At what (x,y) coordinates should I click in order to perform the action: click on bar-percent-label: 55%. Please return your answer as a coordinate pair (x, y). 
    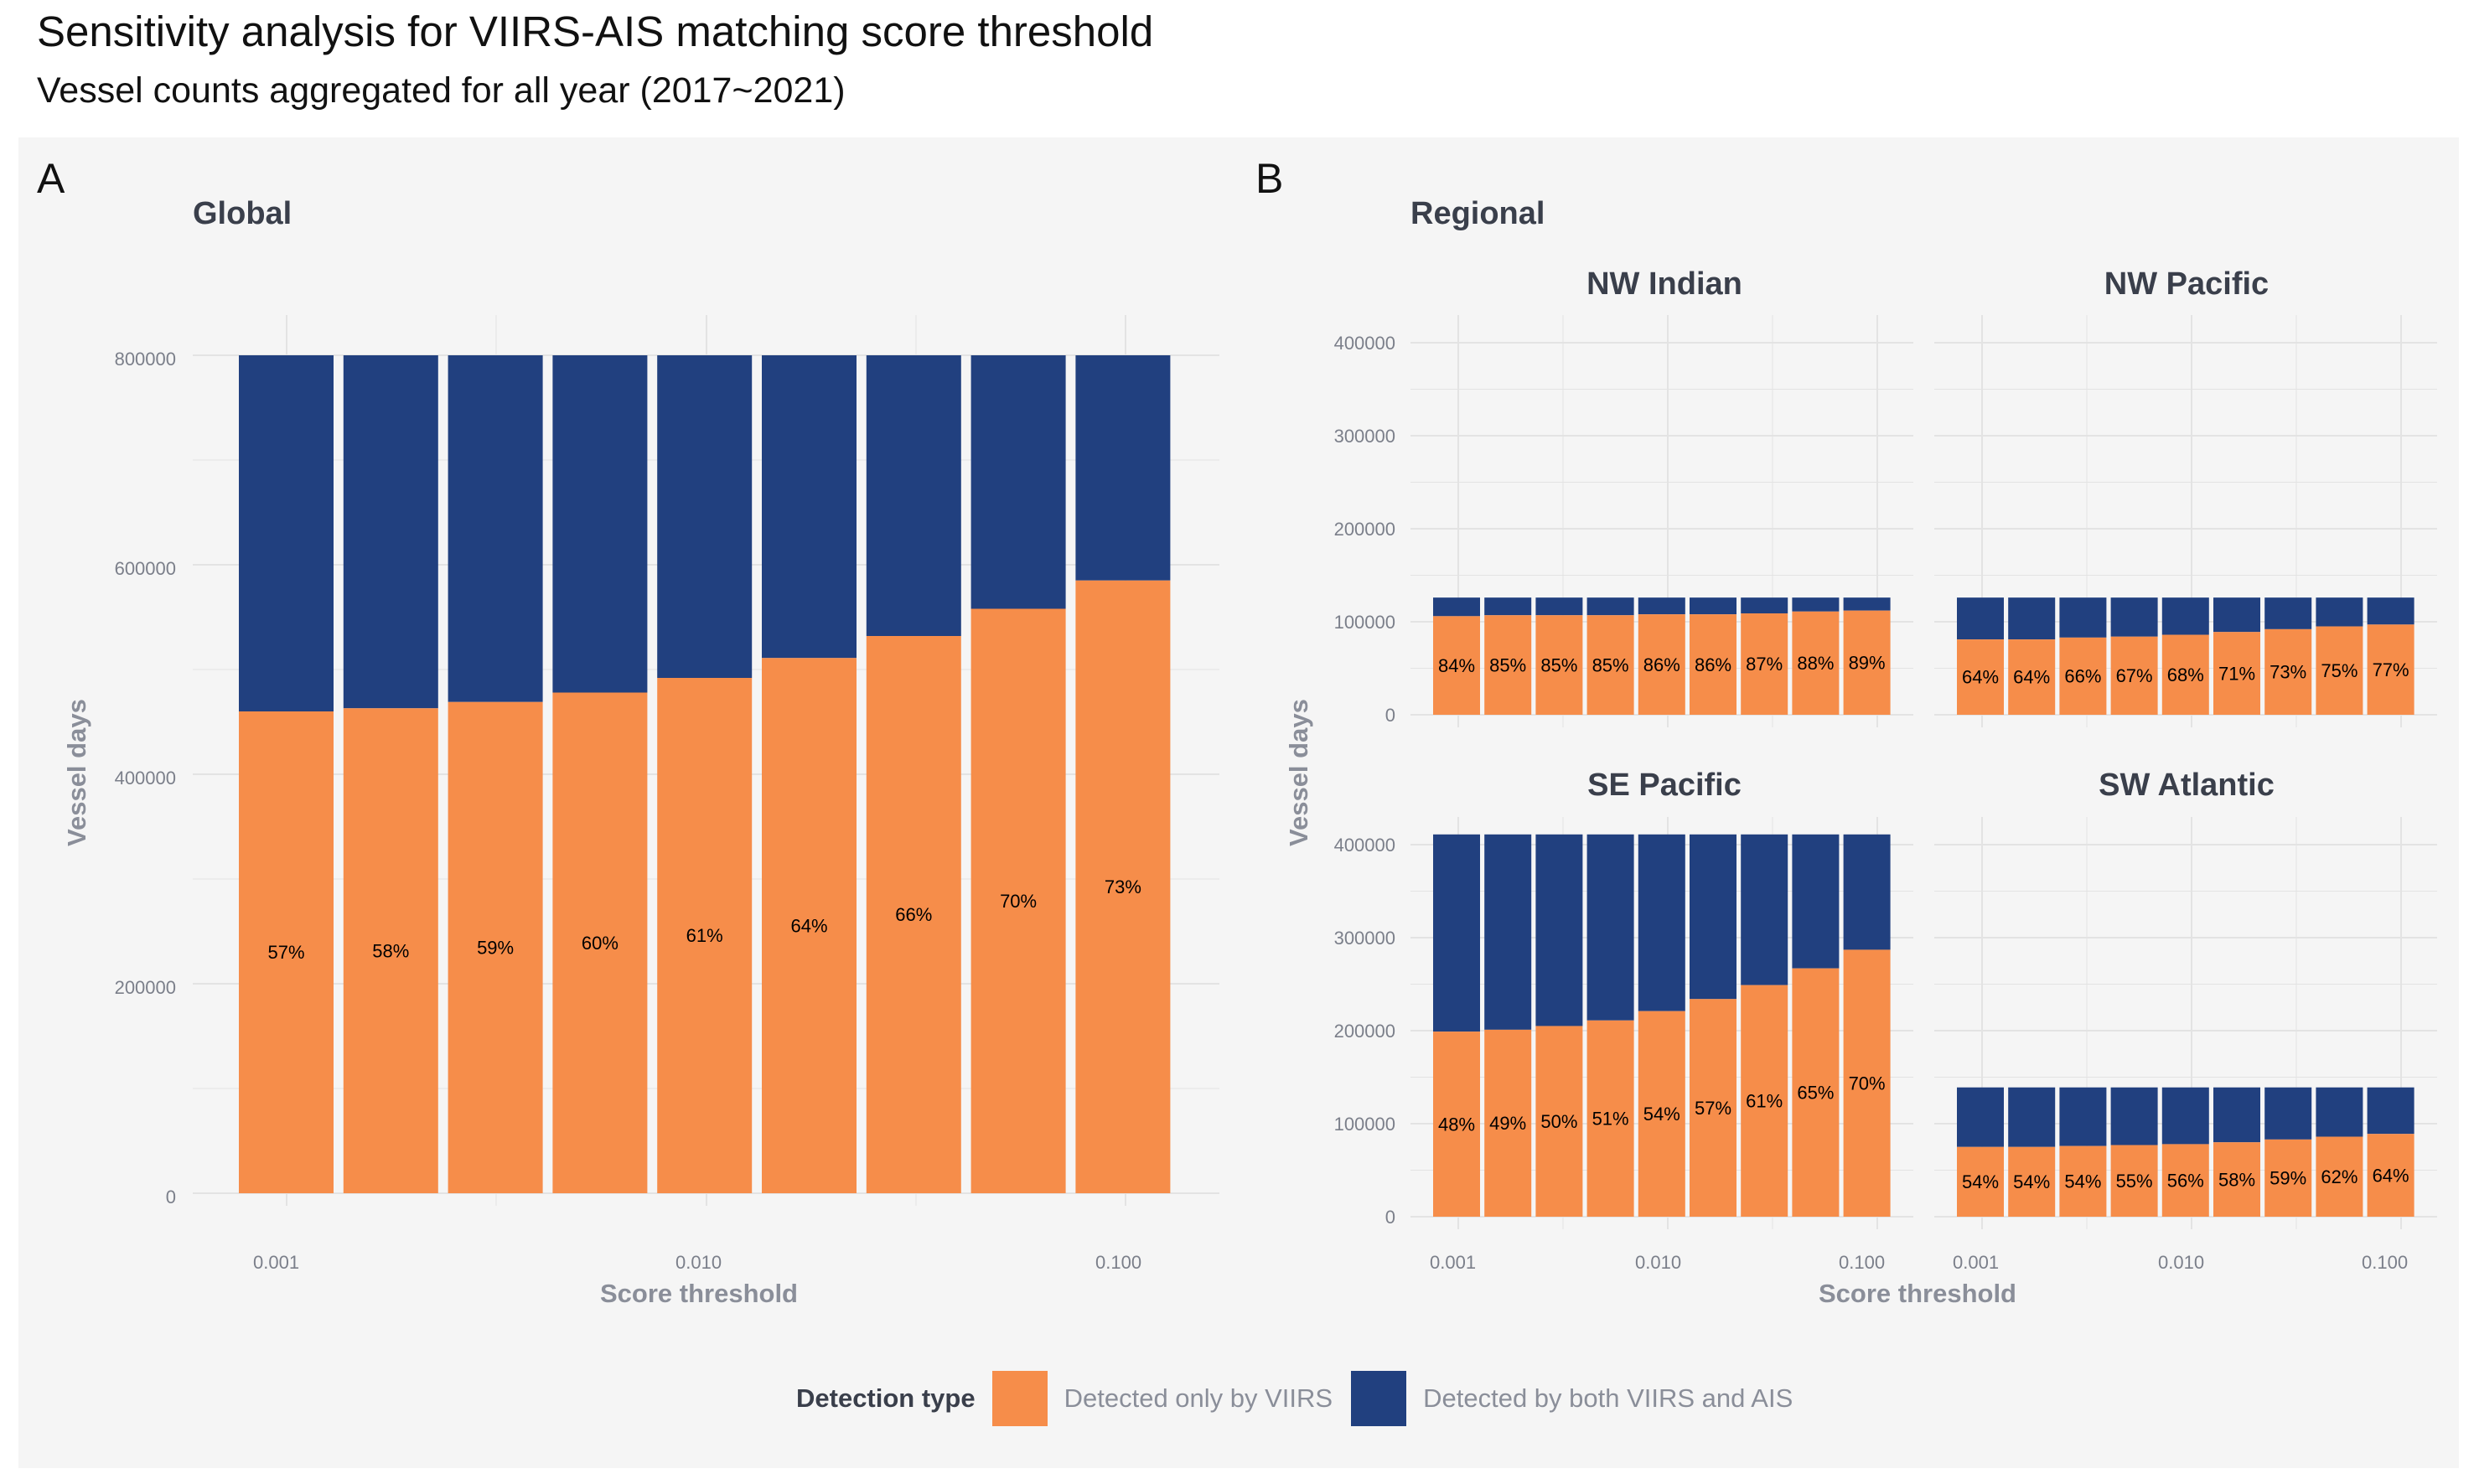
    Looking at the image, I should click on (2135, 1182).